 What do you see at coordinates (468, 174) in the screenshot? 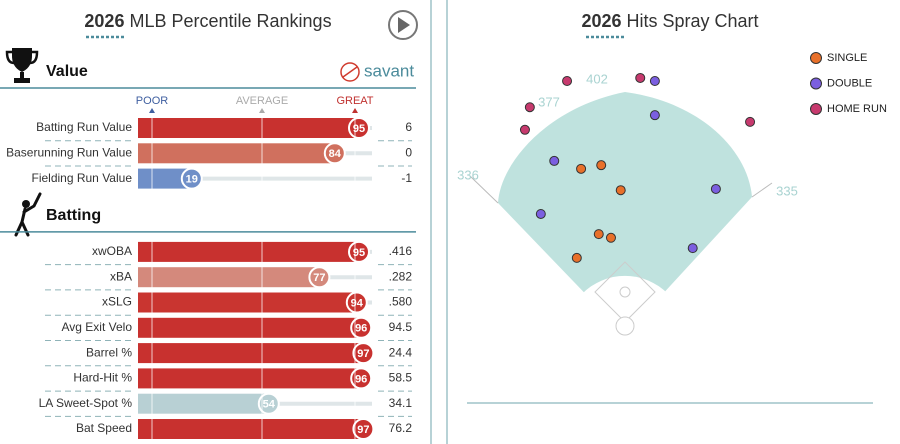
I see `fence-distance: 336` at bounding box center [468, 174].